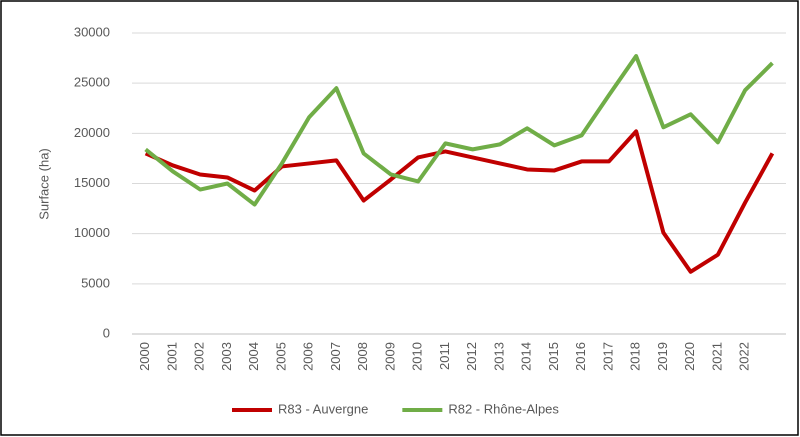 This screenshot has width=800, height=437. Describe the element at coordinates (689, 356) in the screenshot. I see `x-tick-label: 2020` at that location.